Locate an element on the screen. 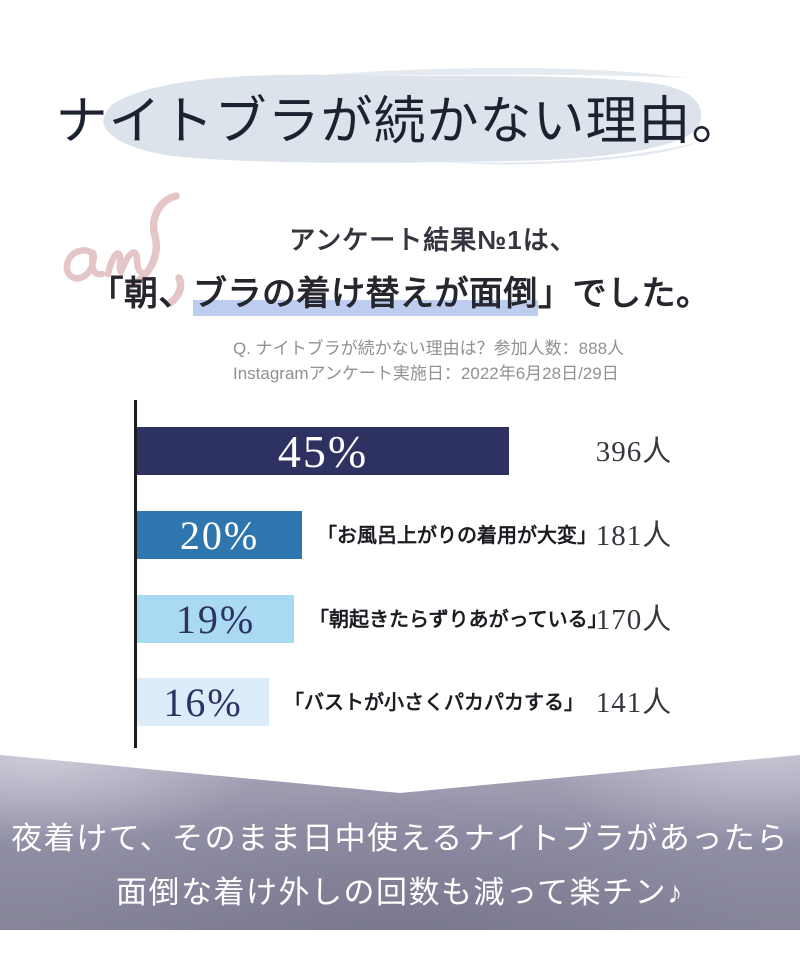  bar-category-label: 「バストが小さくパカパカする」 is located at coordinates (434, 703).